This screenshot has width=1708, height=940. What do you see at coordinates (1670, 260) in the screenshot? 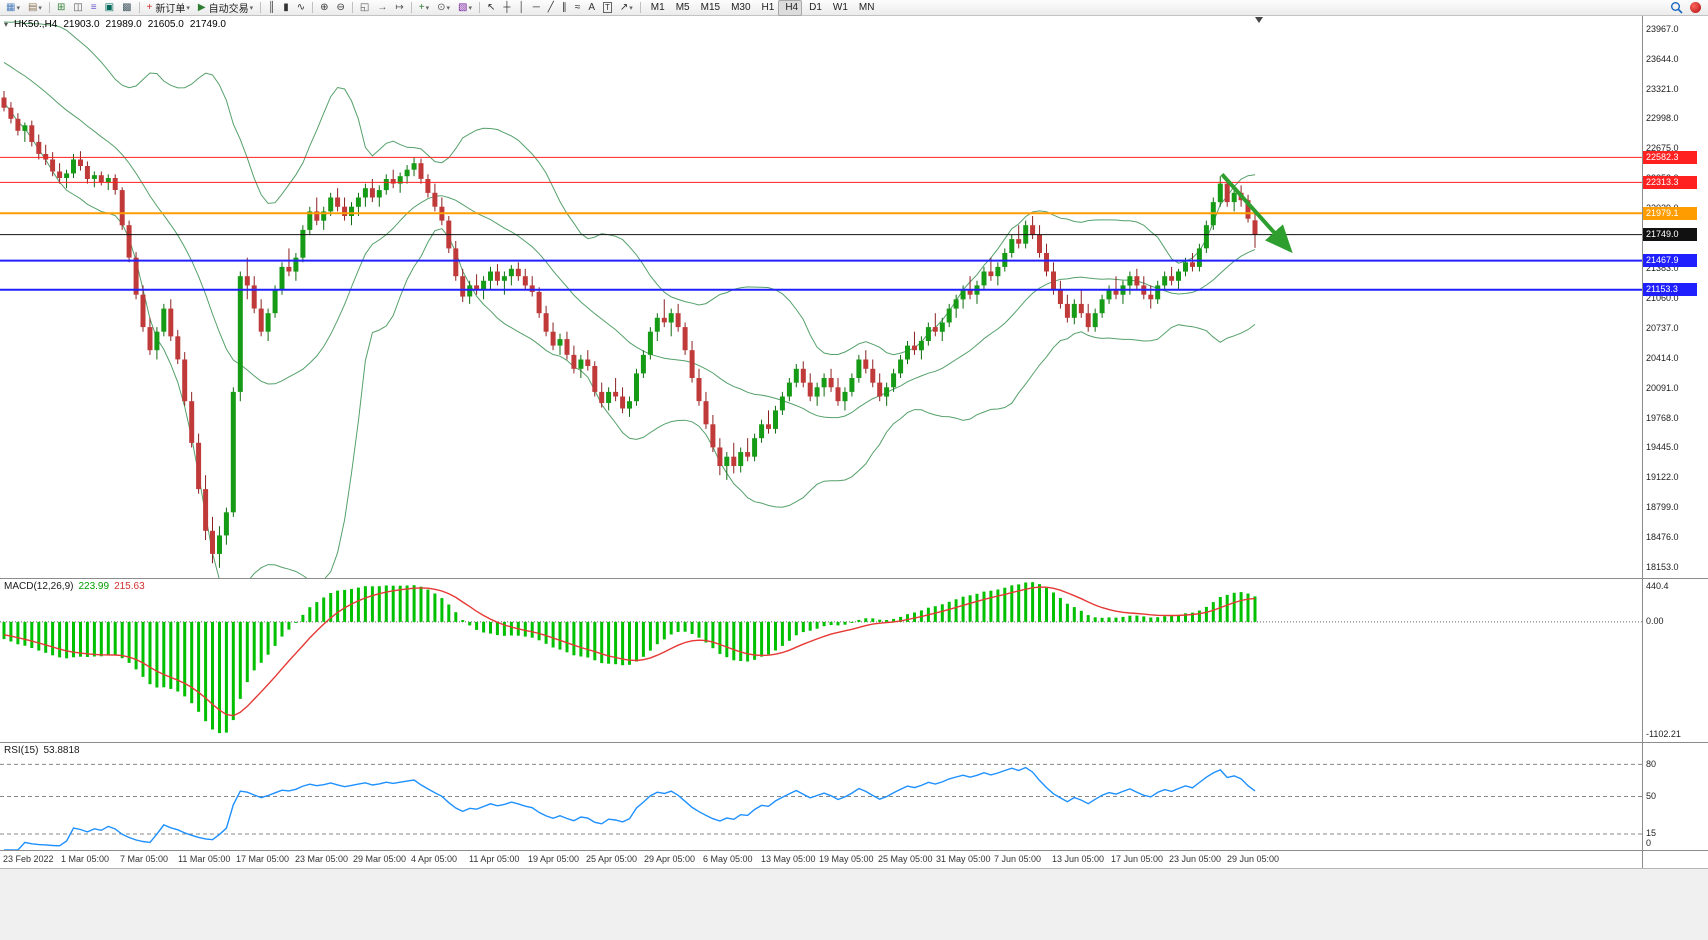
I see `price-level-box-21467.9: 21467.9` at bounding box center [1670, 260].